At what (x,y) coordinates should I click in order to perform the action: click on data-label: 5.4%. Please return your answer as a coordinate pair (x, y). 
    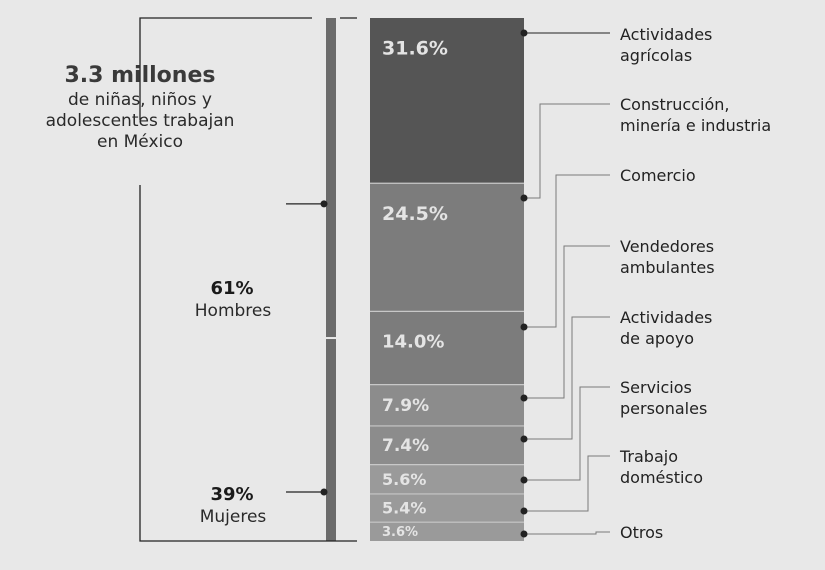
    Looking at the image, I should click on (404, 508).